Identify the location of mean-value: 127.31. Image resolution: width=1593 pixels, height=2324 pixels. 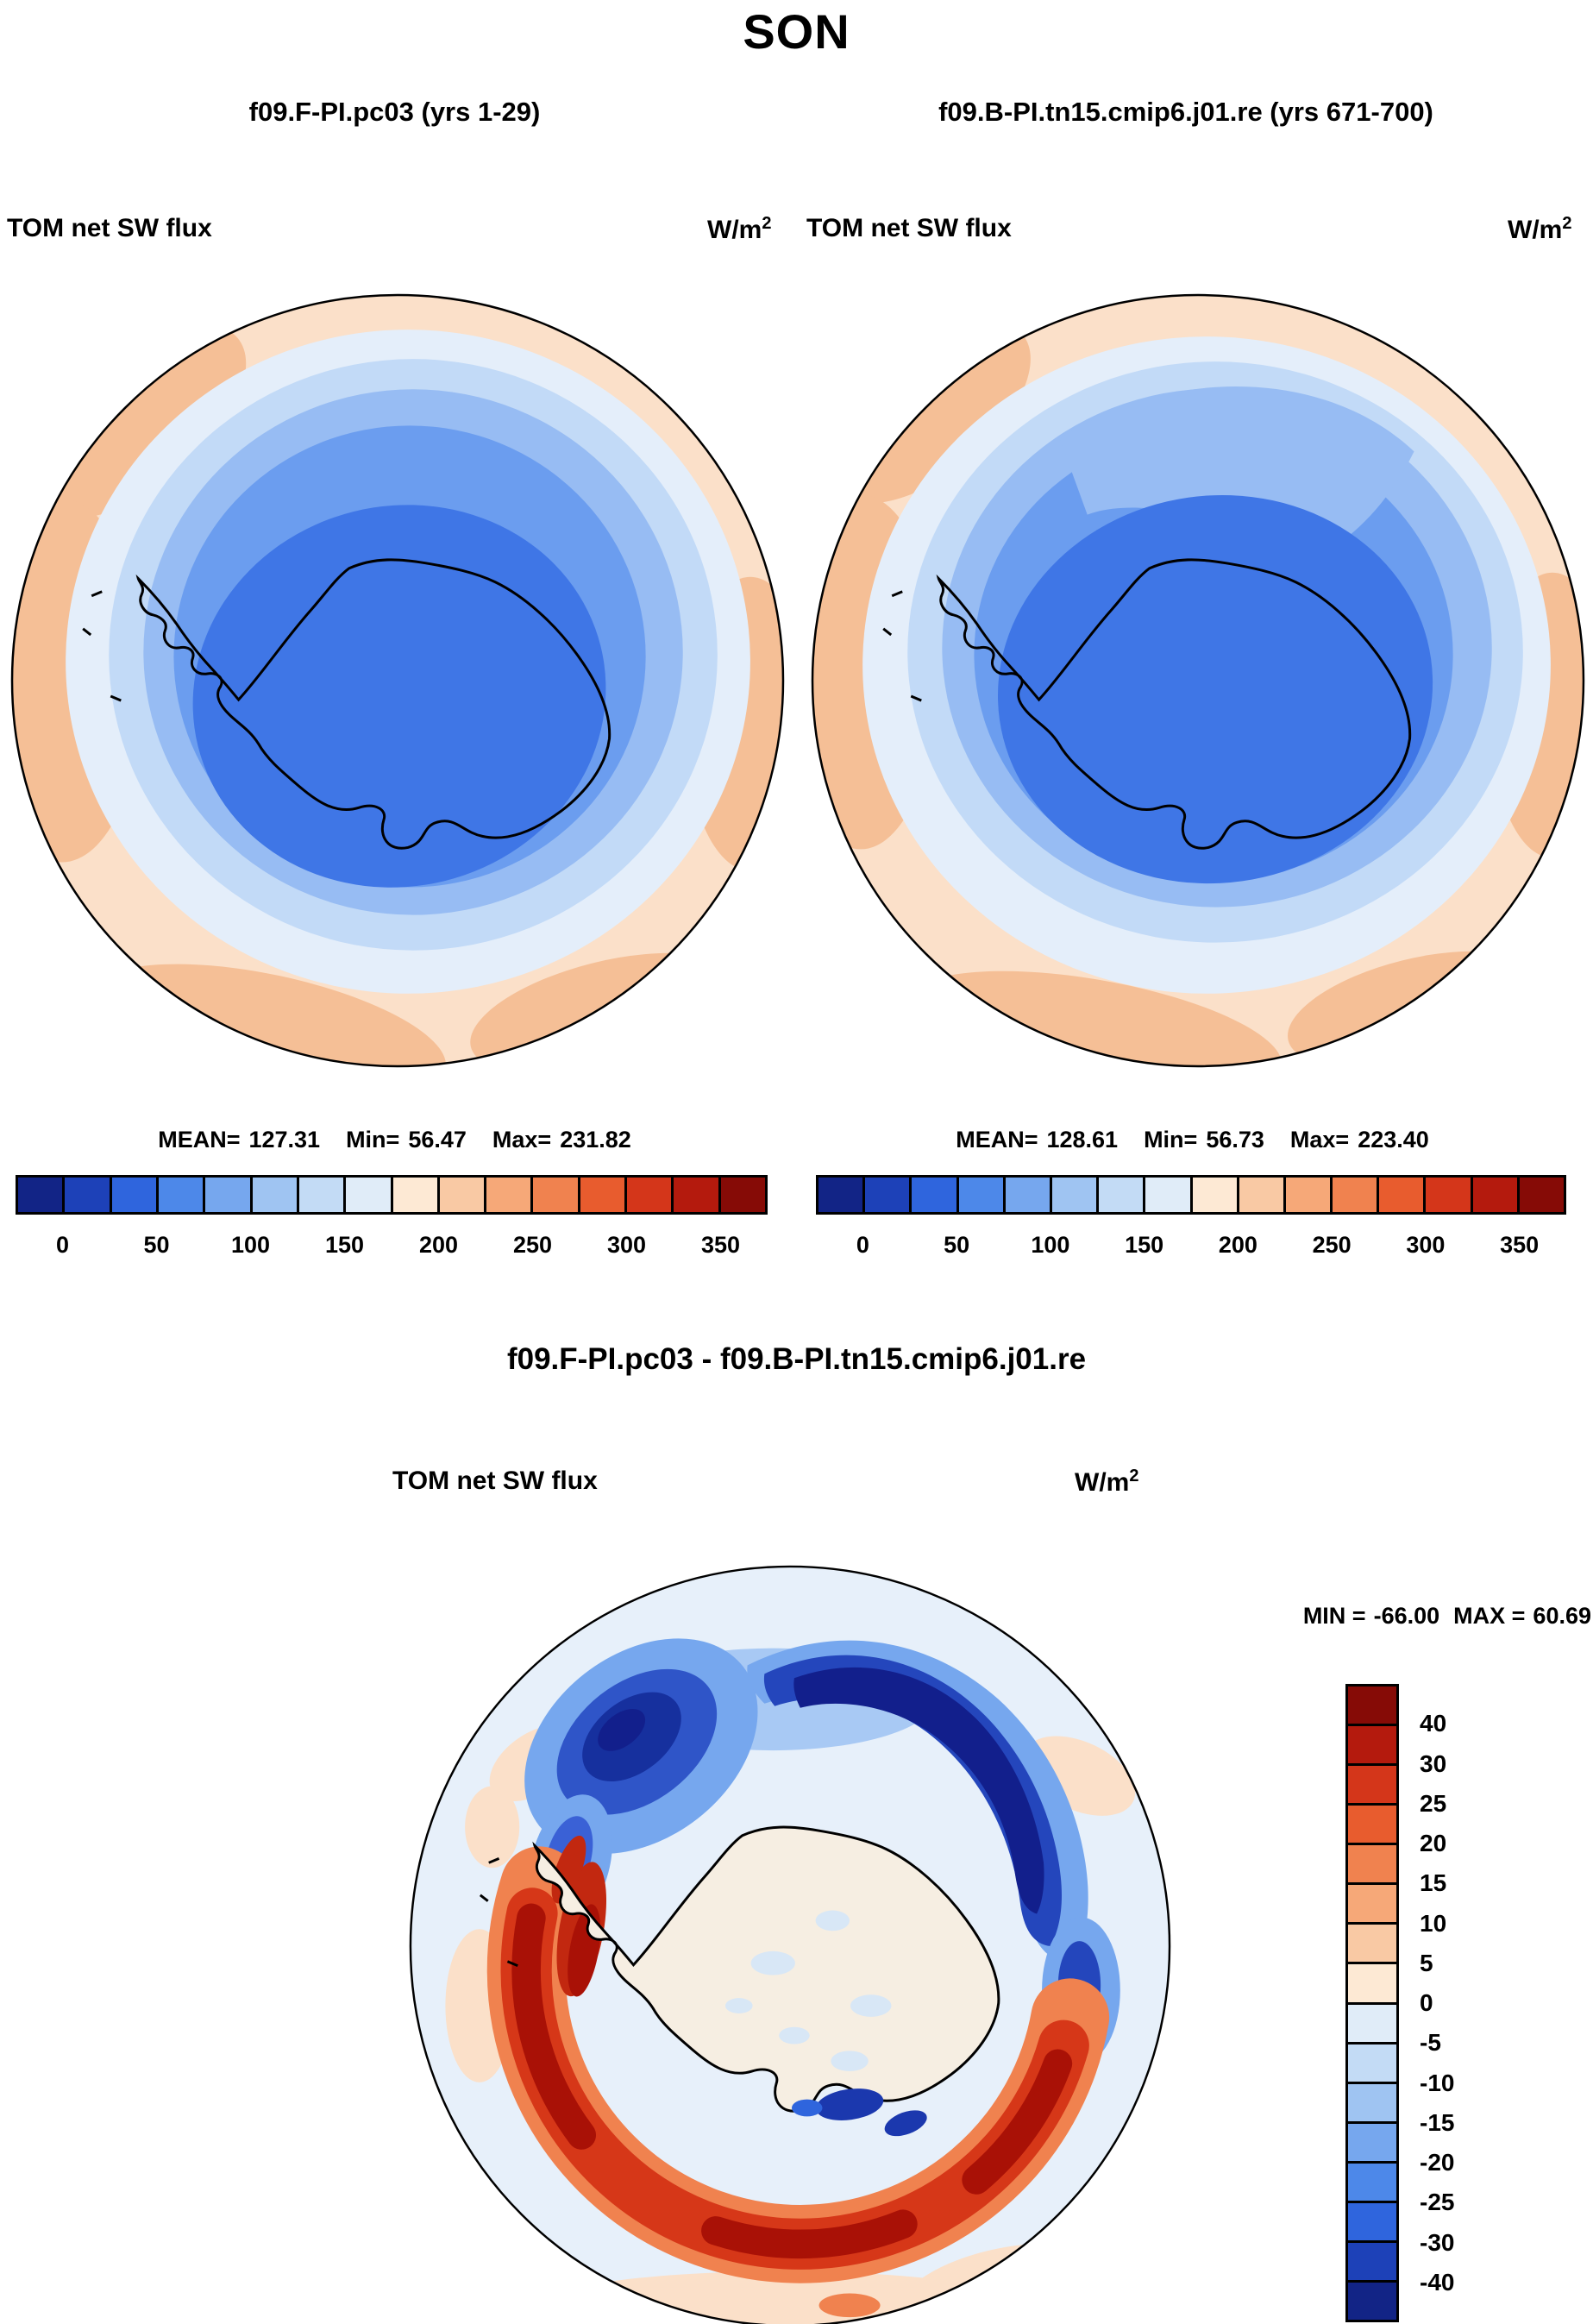
(285, 1140).